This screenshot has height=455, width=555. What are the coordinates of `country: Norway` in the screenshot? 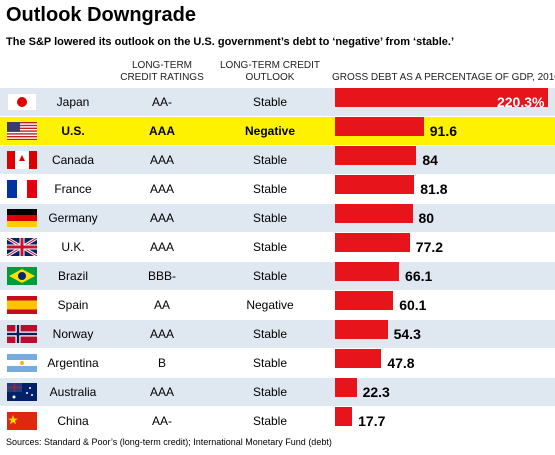 It's located at (73, 334).